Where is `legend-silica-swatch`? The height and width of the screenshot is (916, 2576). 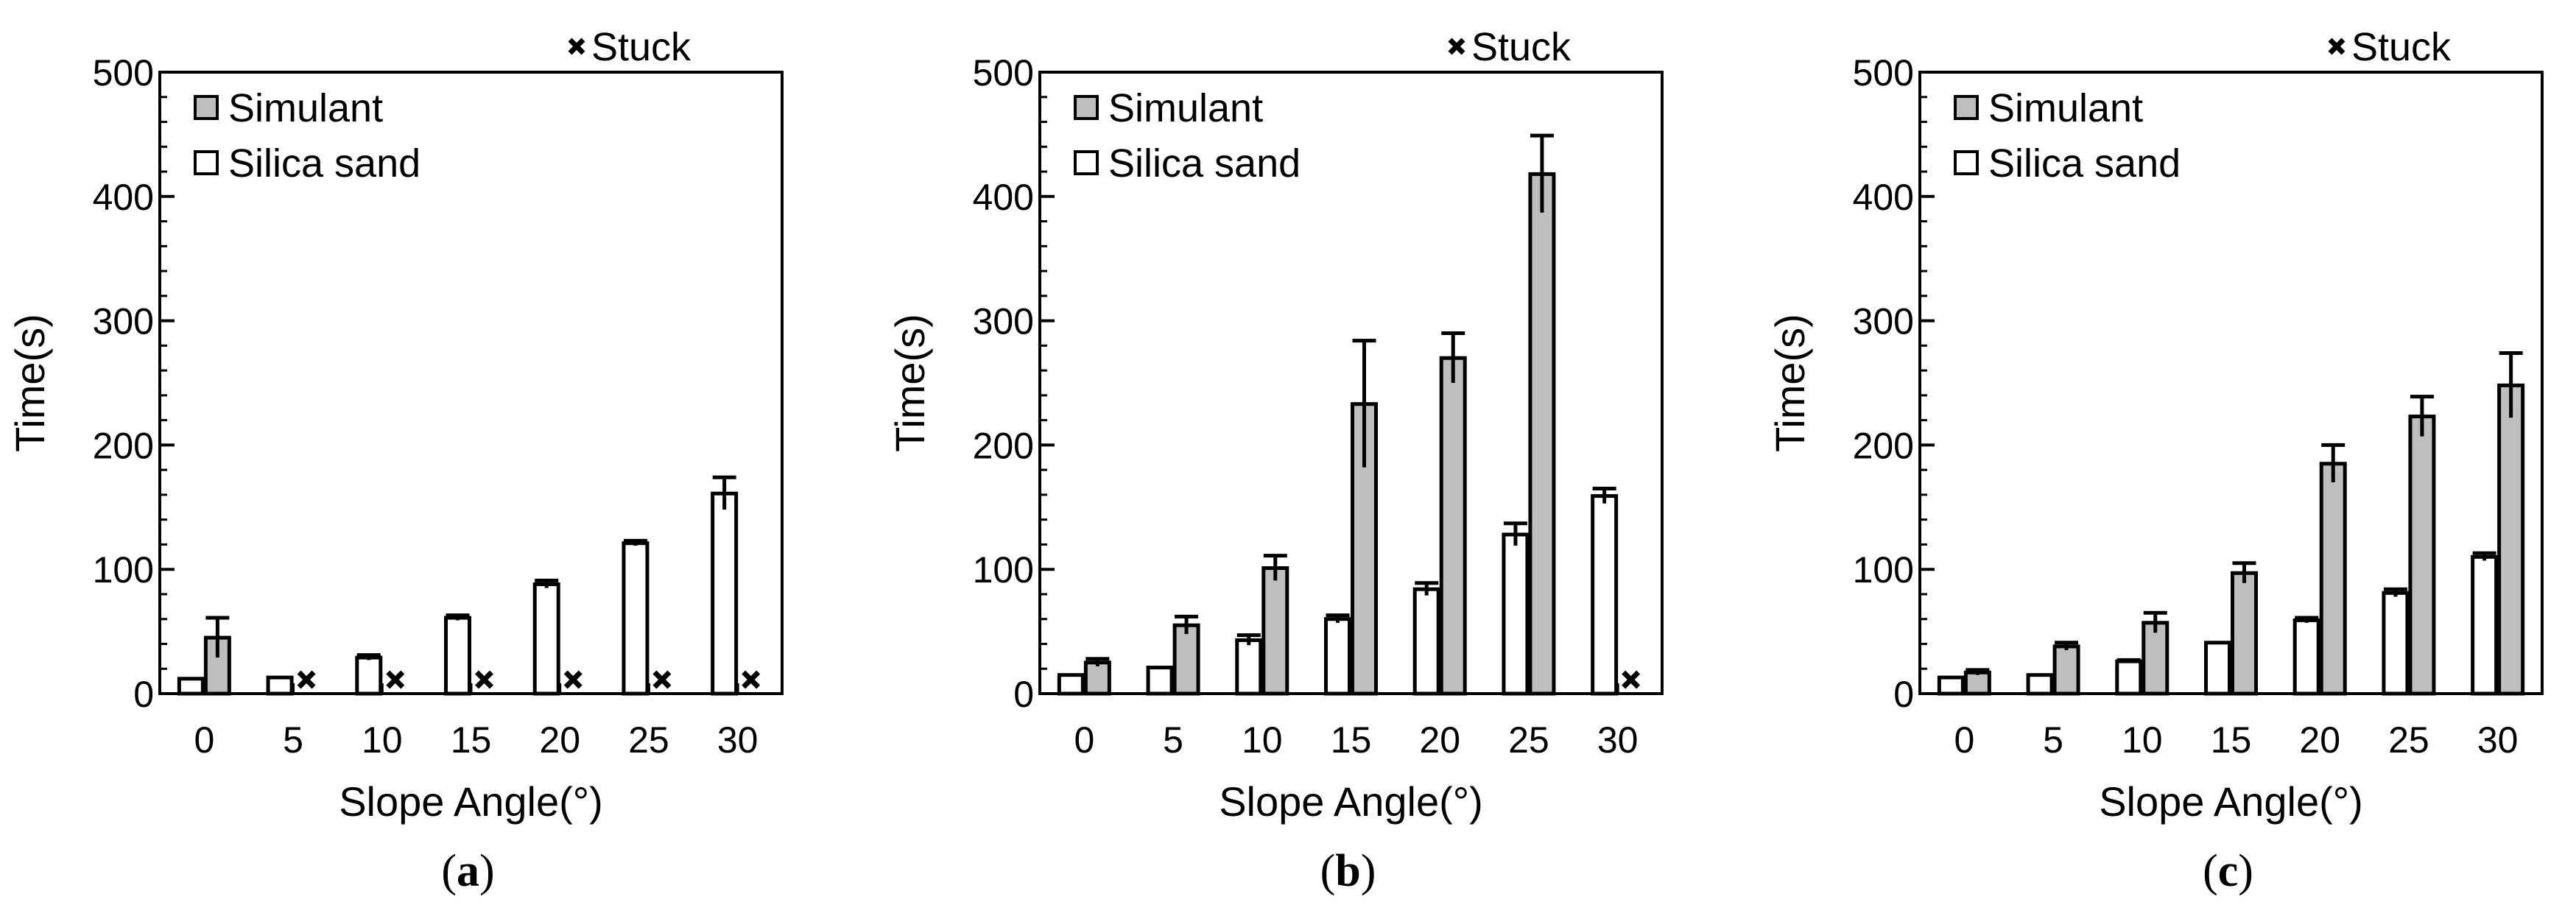 legend-silica-swatch is located at coordinates (207, 162).